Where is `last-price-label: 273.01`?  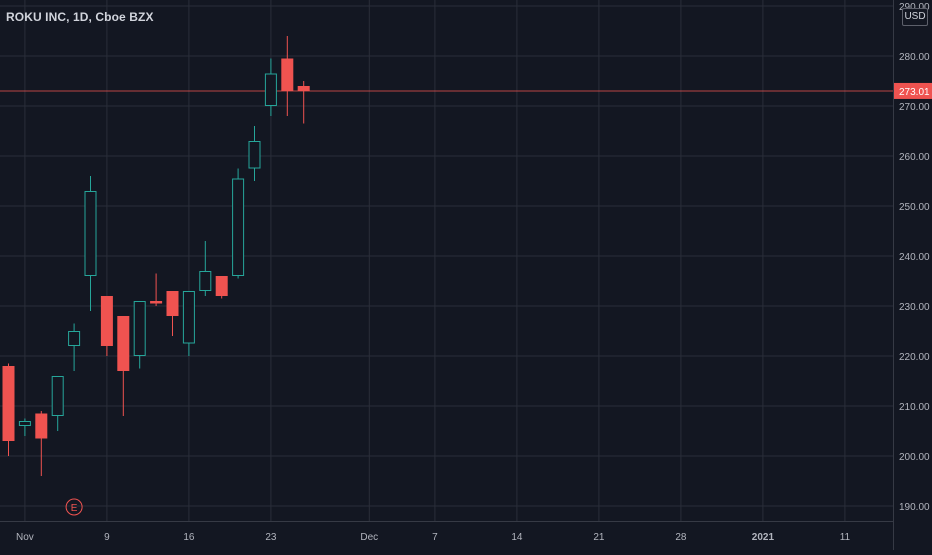 last-price-label: 273.01 is located at coordinates (914, 92).